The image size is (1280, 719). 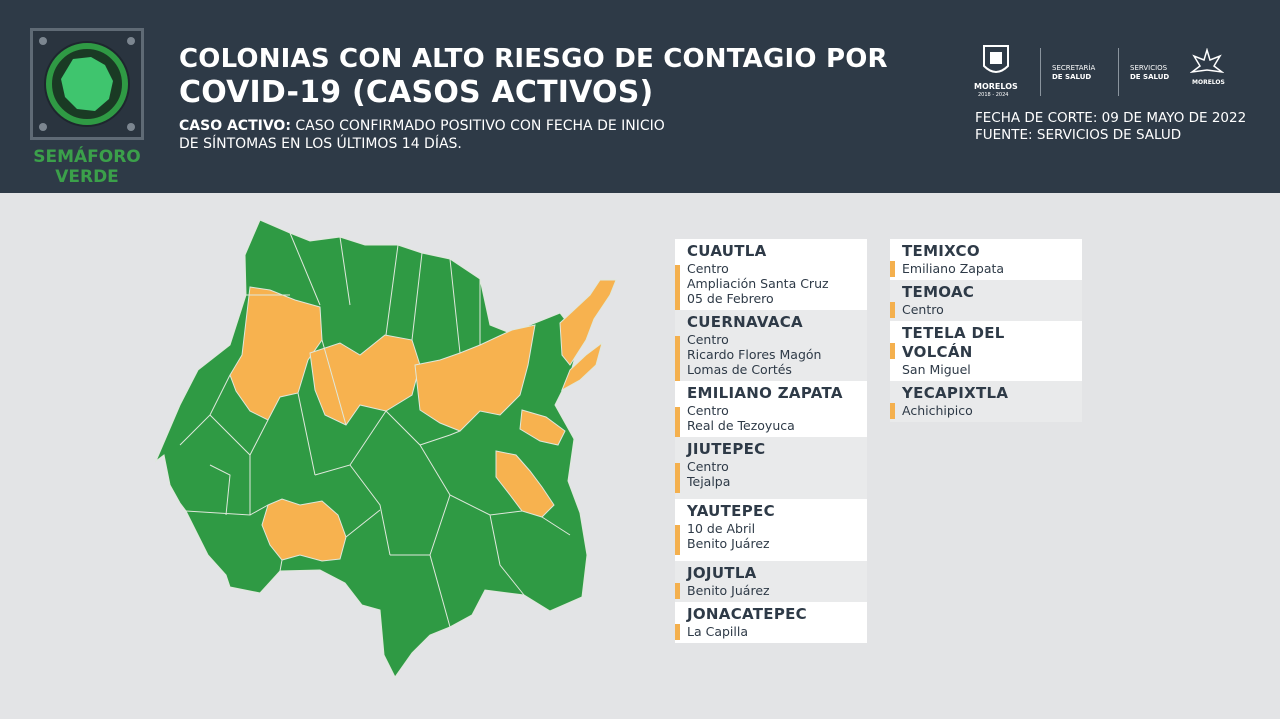 I want to click on municipality-name: EMILIANO ZAPATA, so click(x=765, y=393).